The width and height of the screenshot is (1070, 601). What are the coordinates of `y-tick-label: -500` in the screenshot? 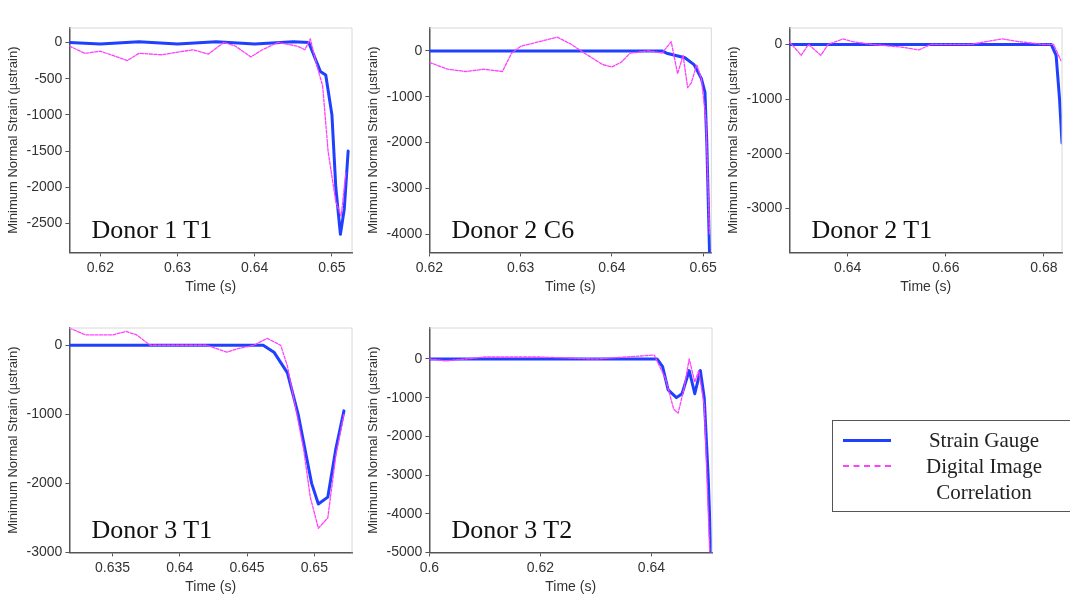 It's located at (48, 77).